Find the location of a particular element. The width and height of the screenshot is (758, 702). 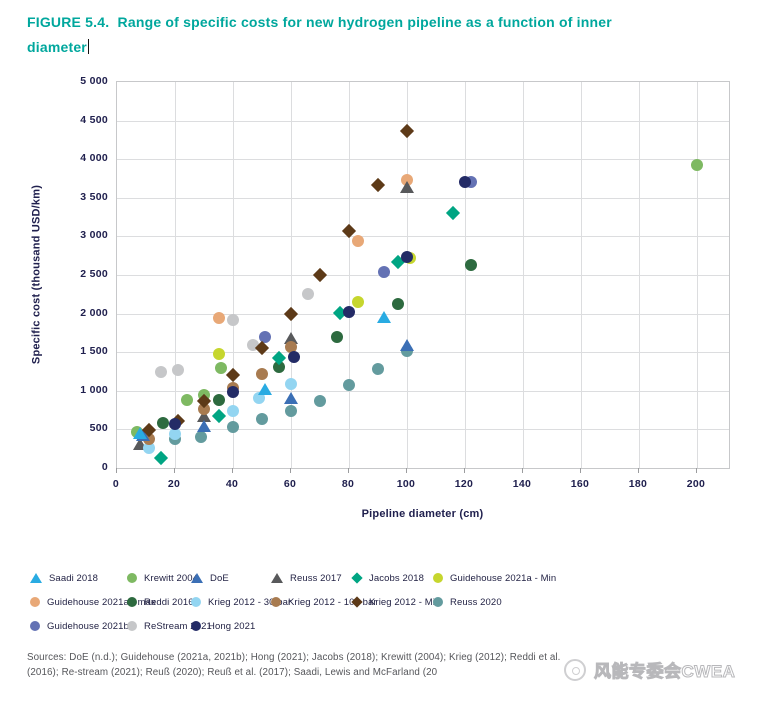

legend-item-krieg-2012-100-bar: Krieg 2012 - 100 bar is located at coordinates (324, 602).